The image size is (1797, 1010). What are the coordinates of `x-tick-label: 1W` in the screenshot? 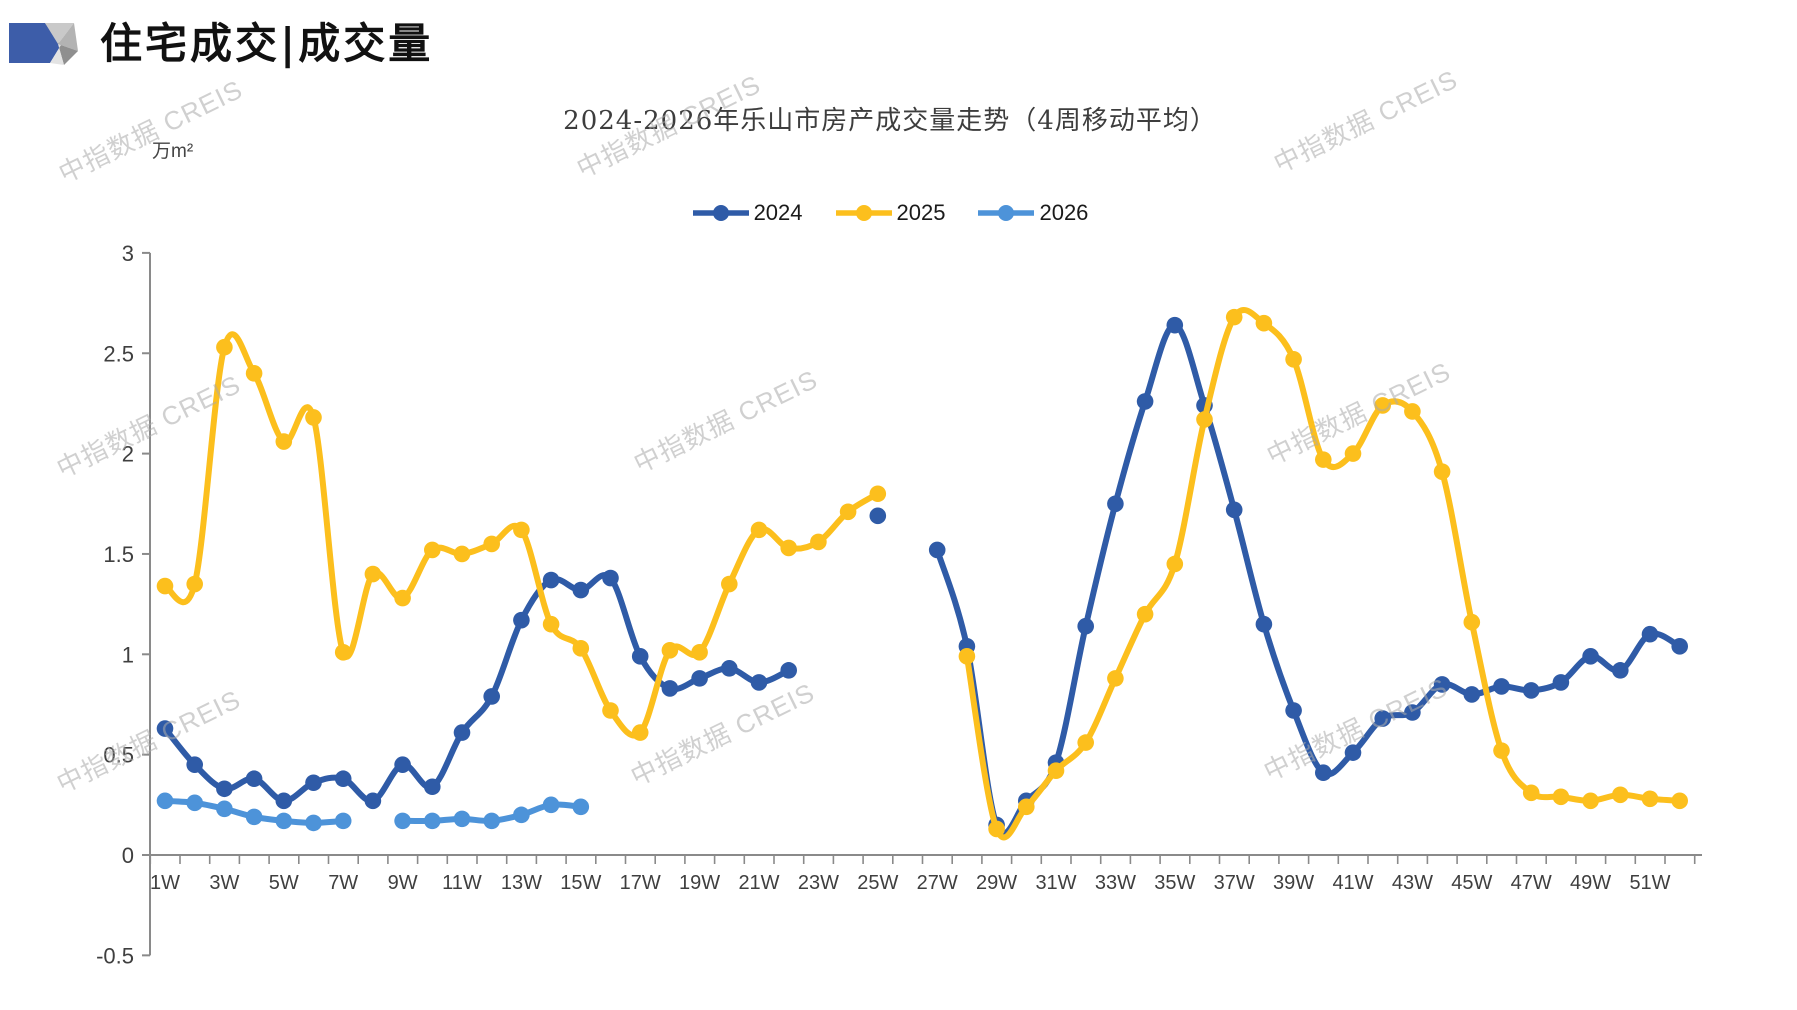 It's located at (165, 883).